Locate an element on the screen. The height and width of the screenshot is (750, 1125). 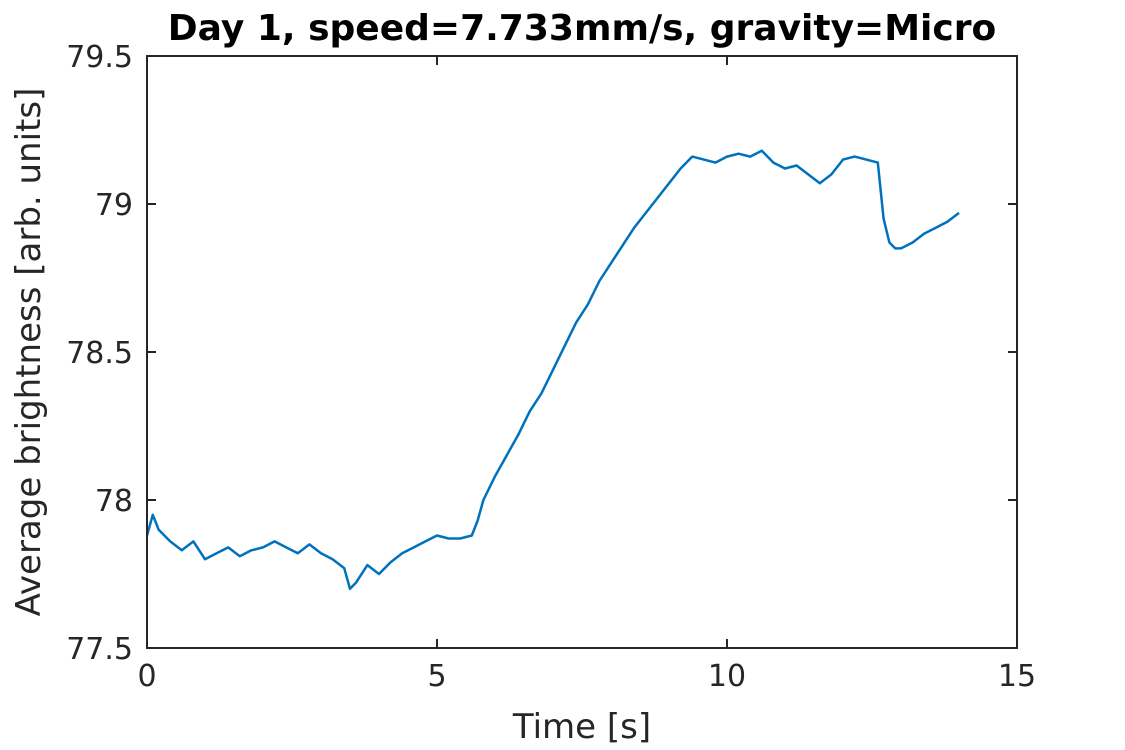
y-axis-label: Average brightness [arb. units] is located at coordinates (29, 352).